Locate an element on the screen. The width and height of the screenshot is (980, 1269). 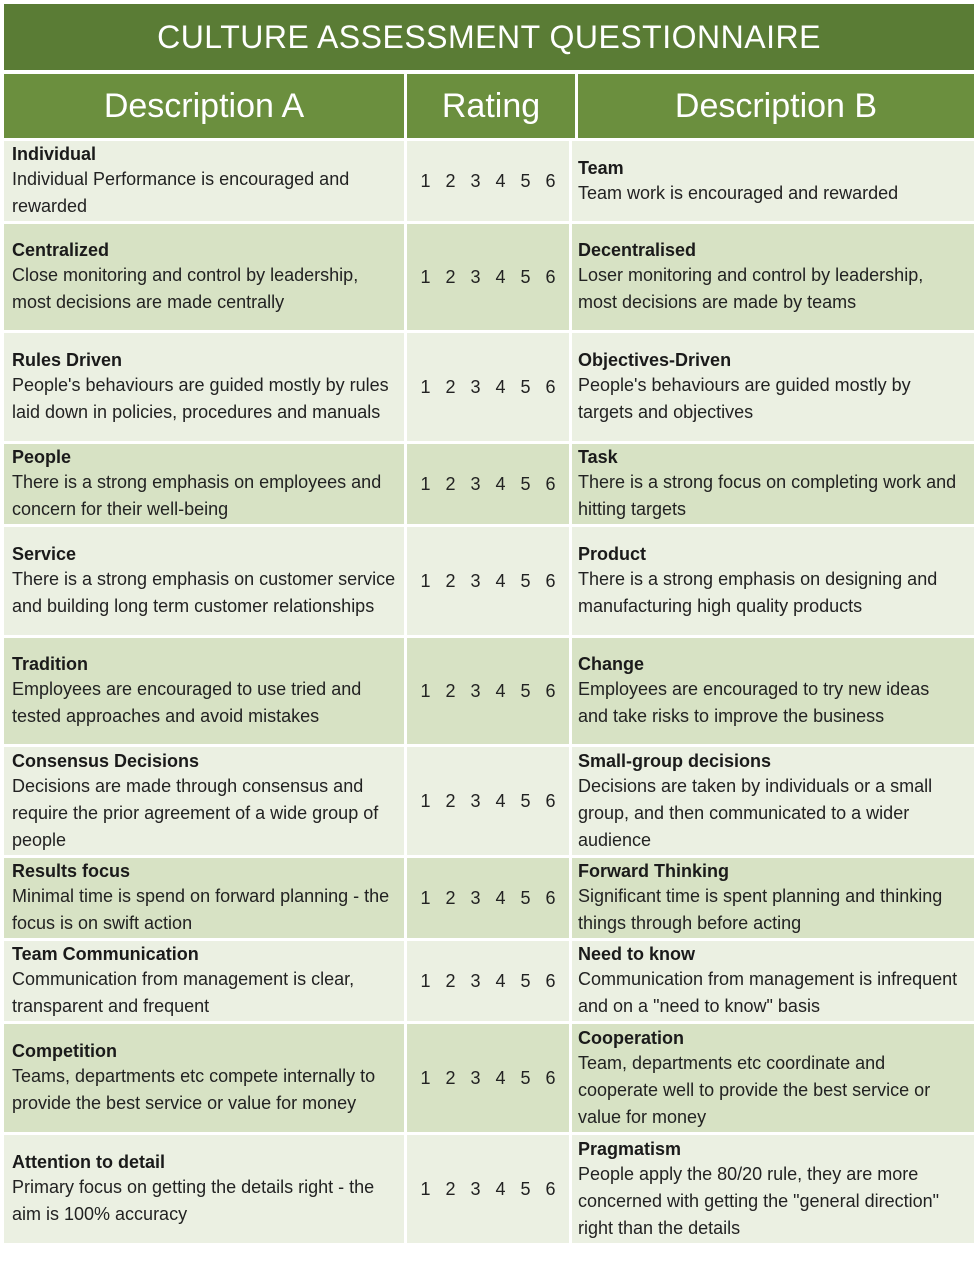
description-b-label: Team is located at coordinates (601, 167).